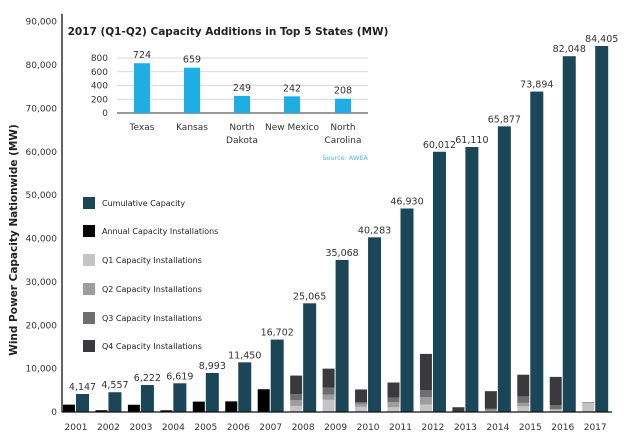  What do you see at coordinates (42, 326) in the screenshot?
I see `y-tick-label: 20,000` at bounding box center [42, 326].